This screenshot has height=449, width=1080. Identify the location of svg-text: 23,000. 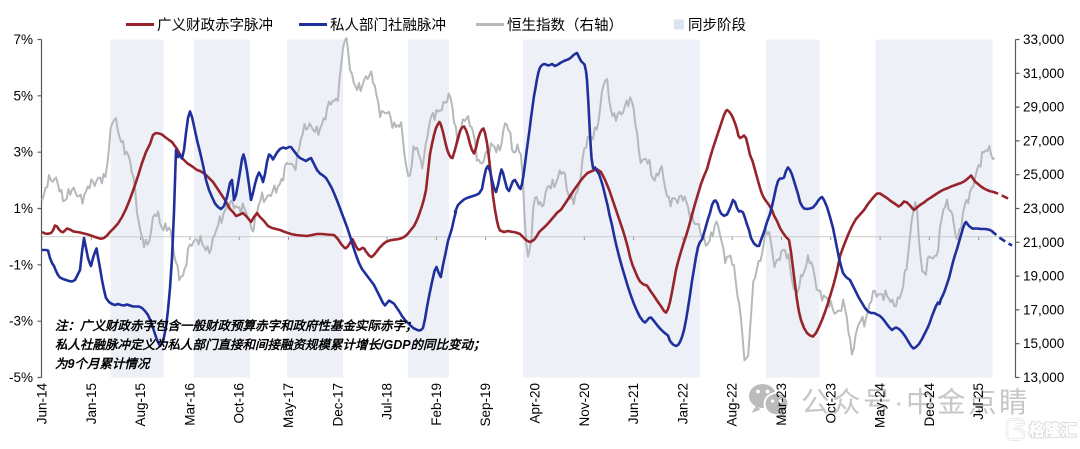
(1043, 208).